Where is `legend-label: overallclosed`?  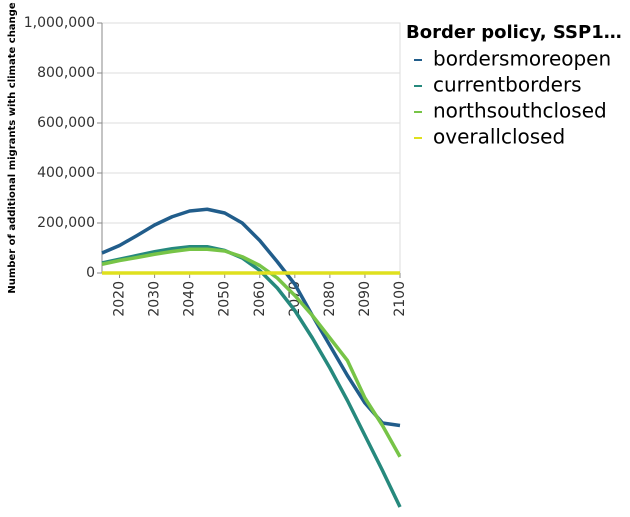
legend-label: overallclosed is located at coordinates (499, 137).